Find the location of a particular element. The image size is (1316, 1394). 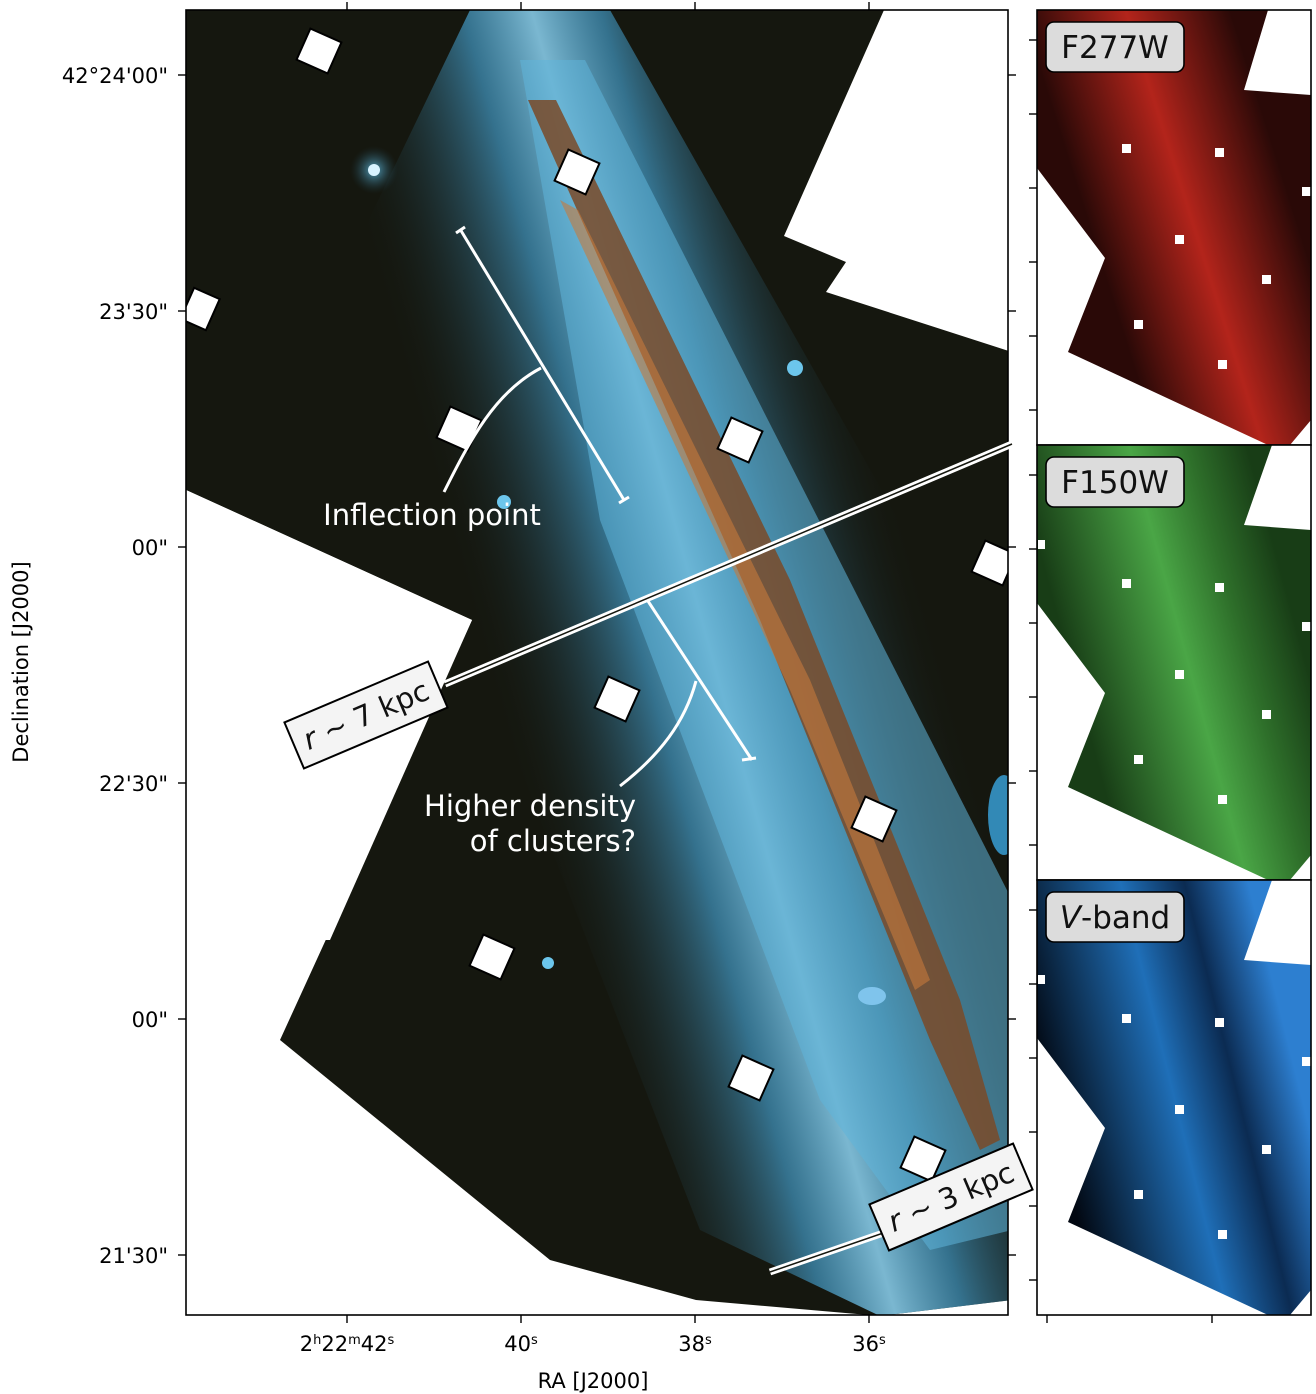

ra-tick-label: 2h22m42s is located at coordinates (347, 1344).